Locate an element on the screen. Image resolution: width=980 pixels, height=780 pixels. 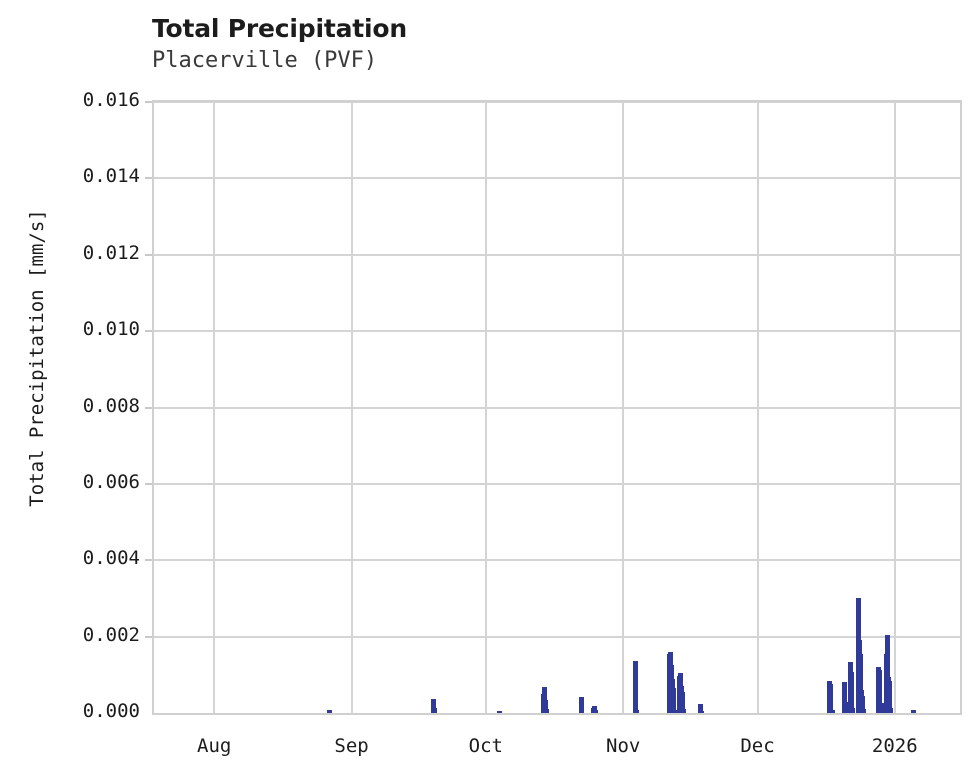
x-axis-tick-label: 2026 is located at coordinates (894, 746).